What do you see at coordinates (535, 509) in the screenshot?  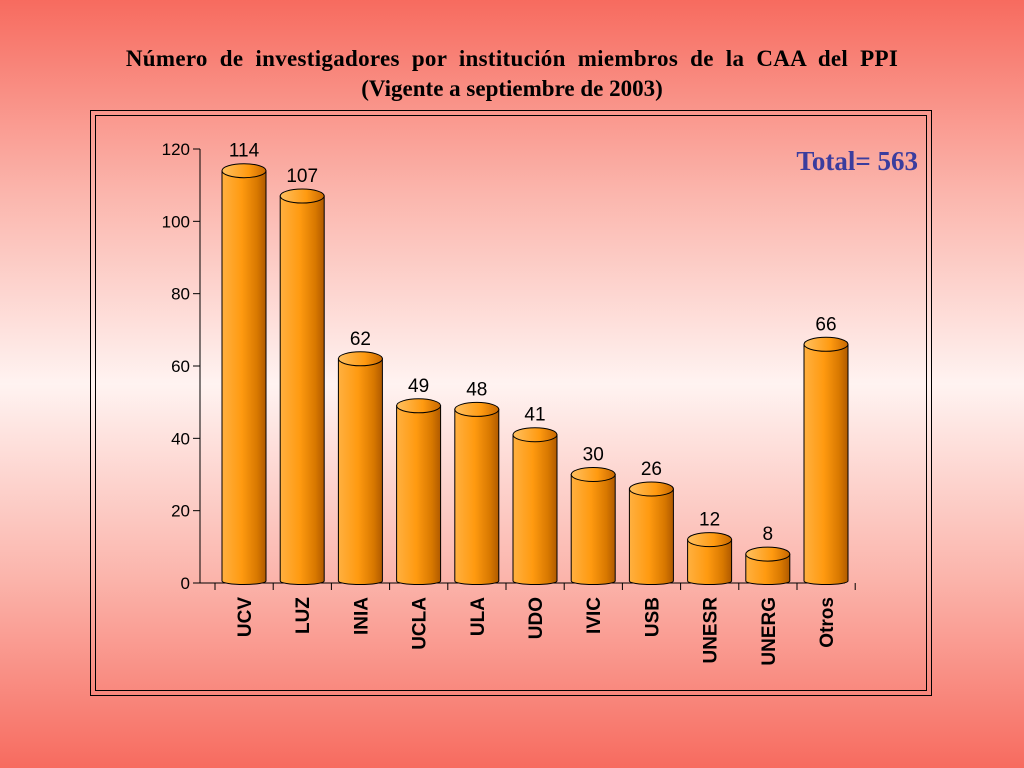 I see `bar-udo` at bounding box center [535, 509].